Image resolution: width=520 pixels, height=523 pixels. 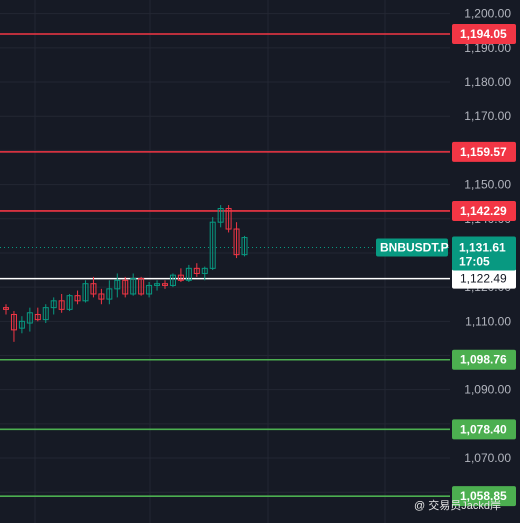 I want to click on level-tag-label: 1,078.40, so click(x=483, y=429).